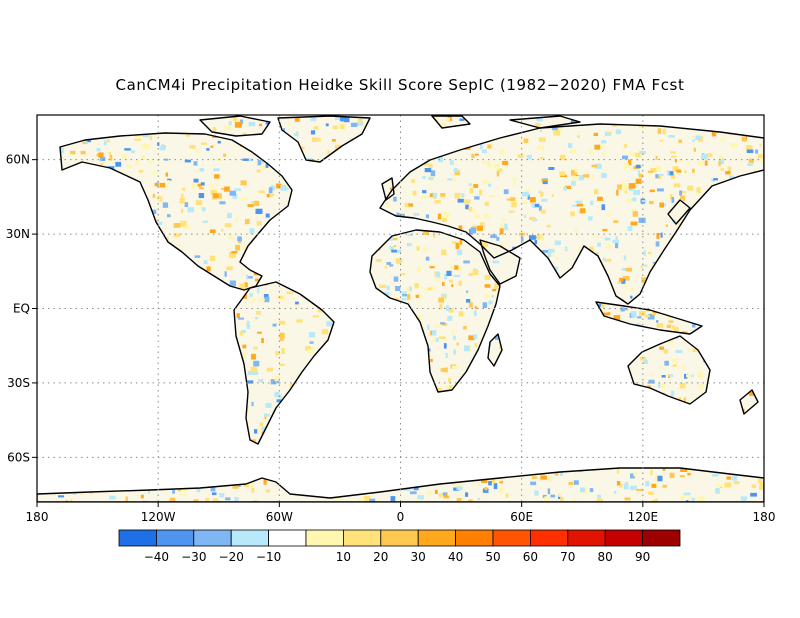 This screenshot has width=800, height=618. Describe the element at coordinates (669, 370) in the screenshot. I see `land-australia` at that location.